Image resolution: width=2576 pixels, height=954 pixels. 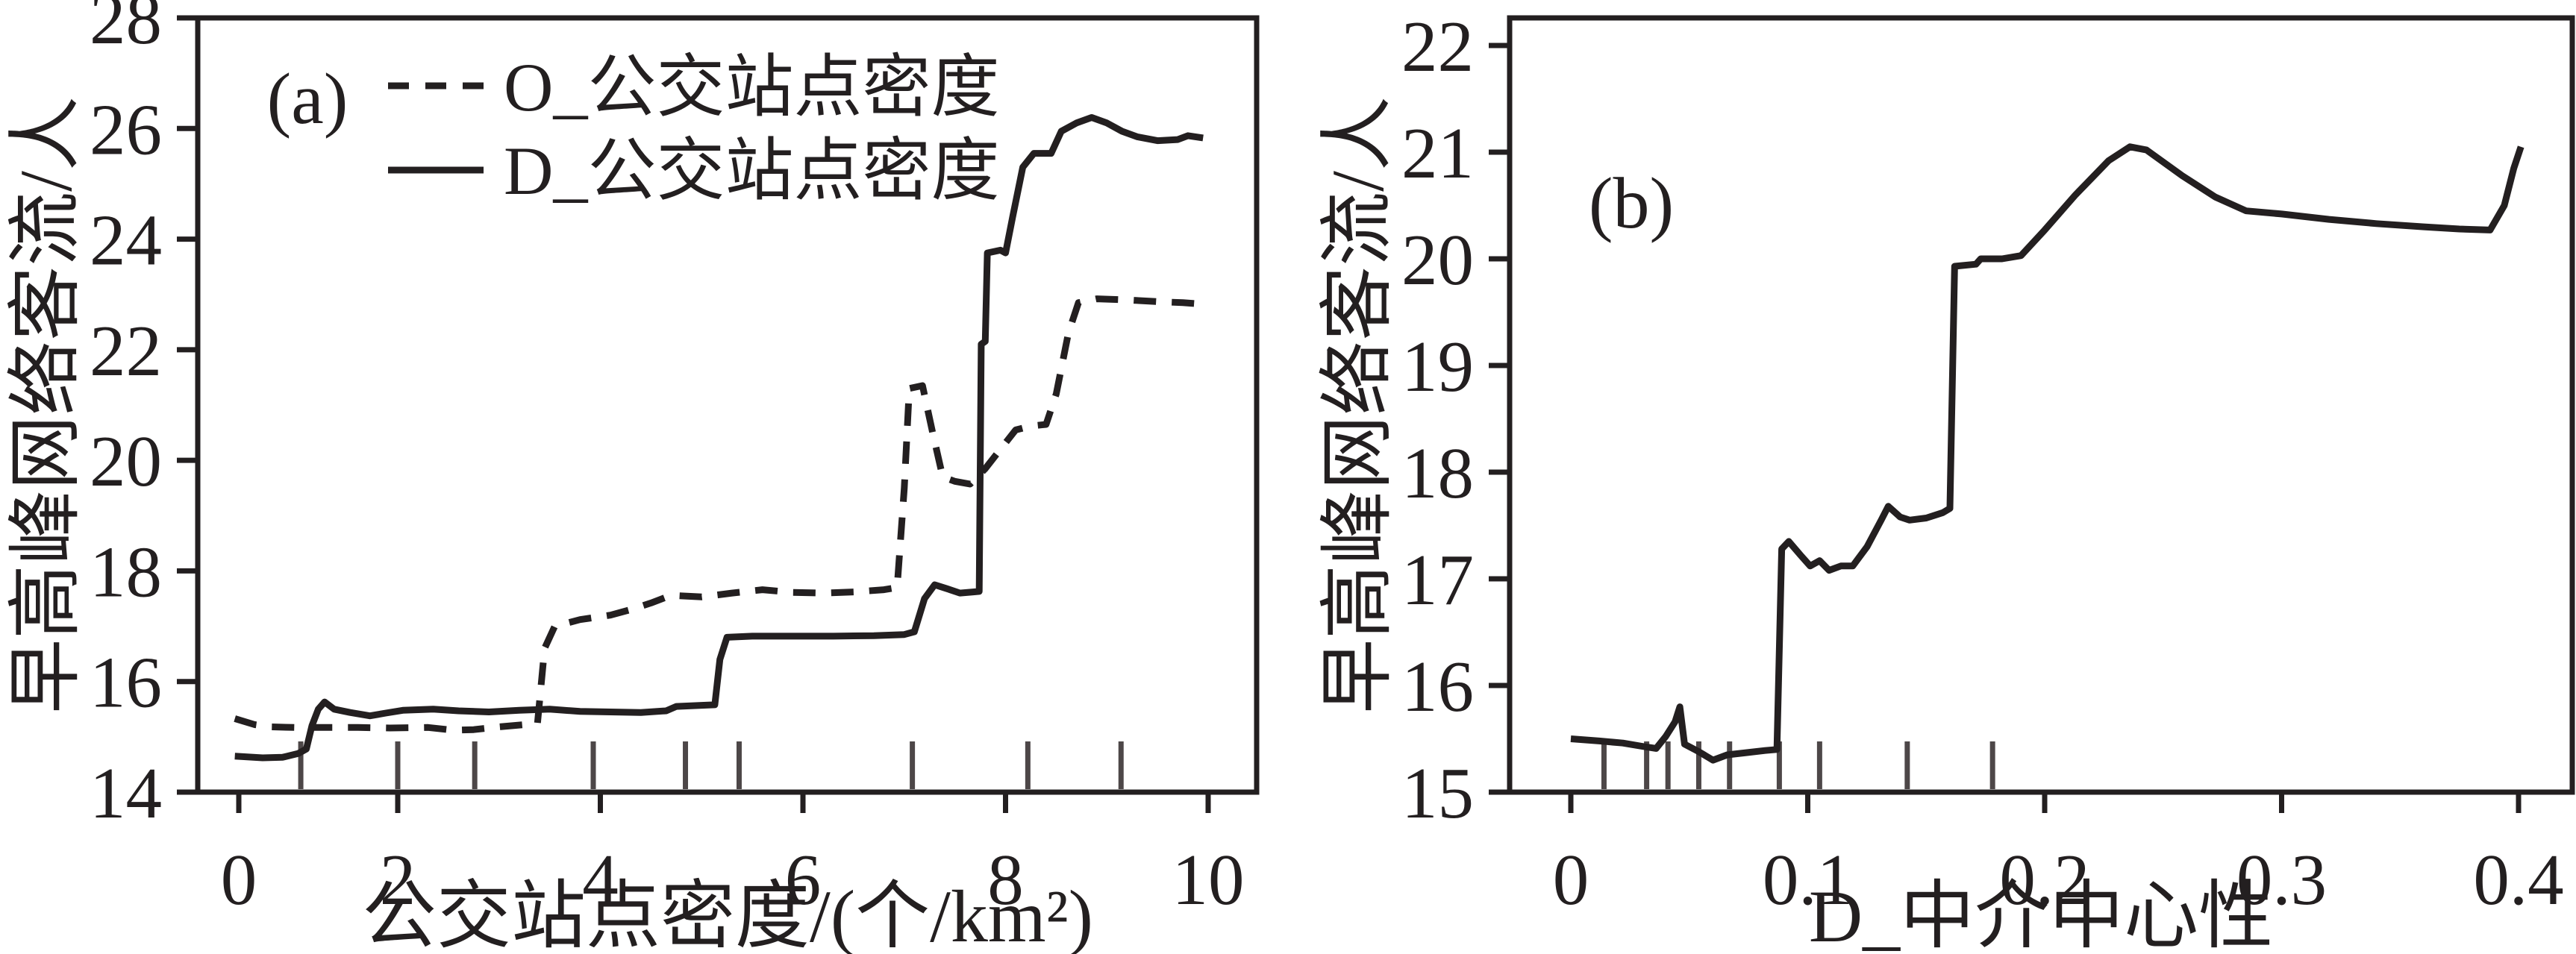 I want to click on y-tick-label: 15, so click(x=1437, y=793).